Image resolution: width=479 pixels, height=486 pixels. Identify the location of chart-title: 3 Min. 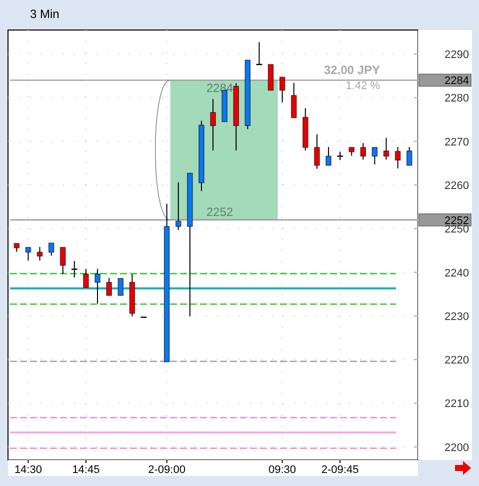
(45, 14).